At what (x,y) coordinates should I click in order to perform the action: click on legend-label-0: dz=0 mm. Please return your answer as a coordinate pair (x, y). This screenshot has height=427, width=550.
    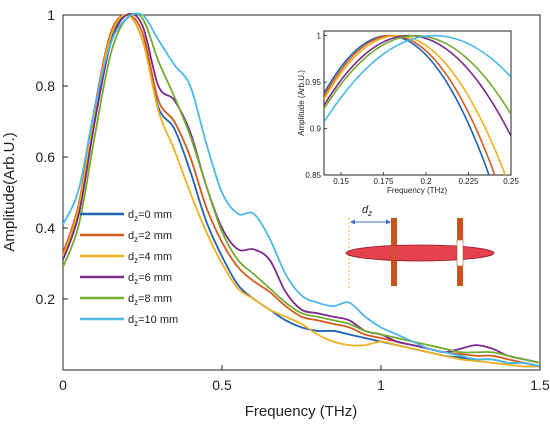
    Looking at the image, I should click on (150, 216).